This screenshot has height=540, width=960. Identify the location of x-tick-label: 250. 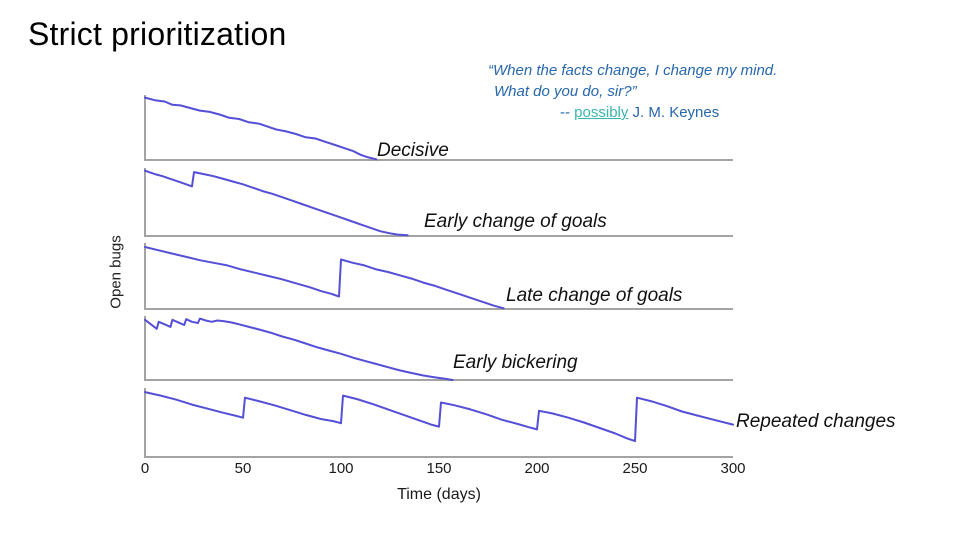
(635, 468).